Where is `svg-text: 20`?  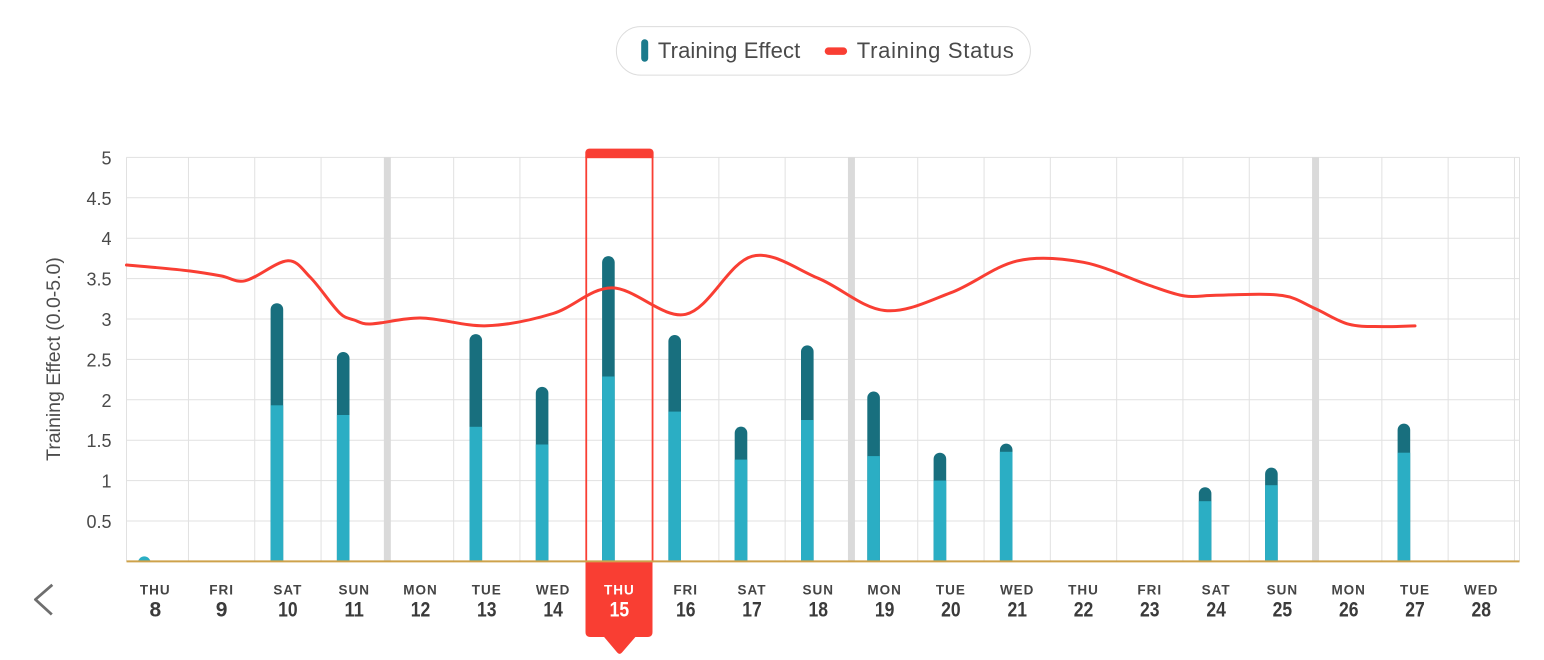 svg-text: 20 is located at coordinates (951, 610).